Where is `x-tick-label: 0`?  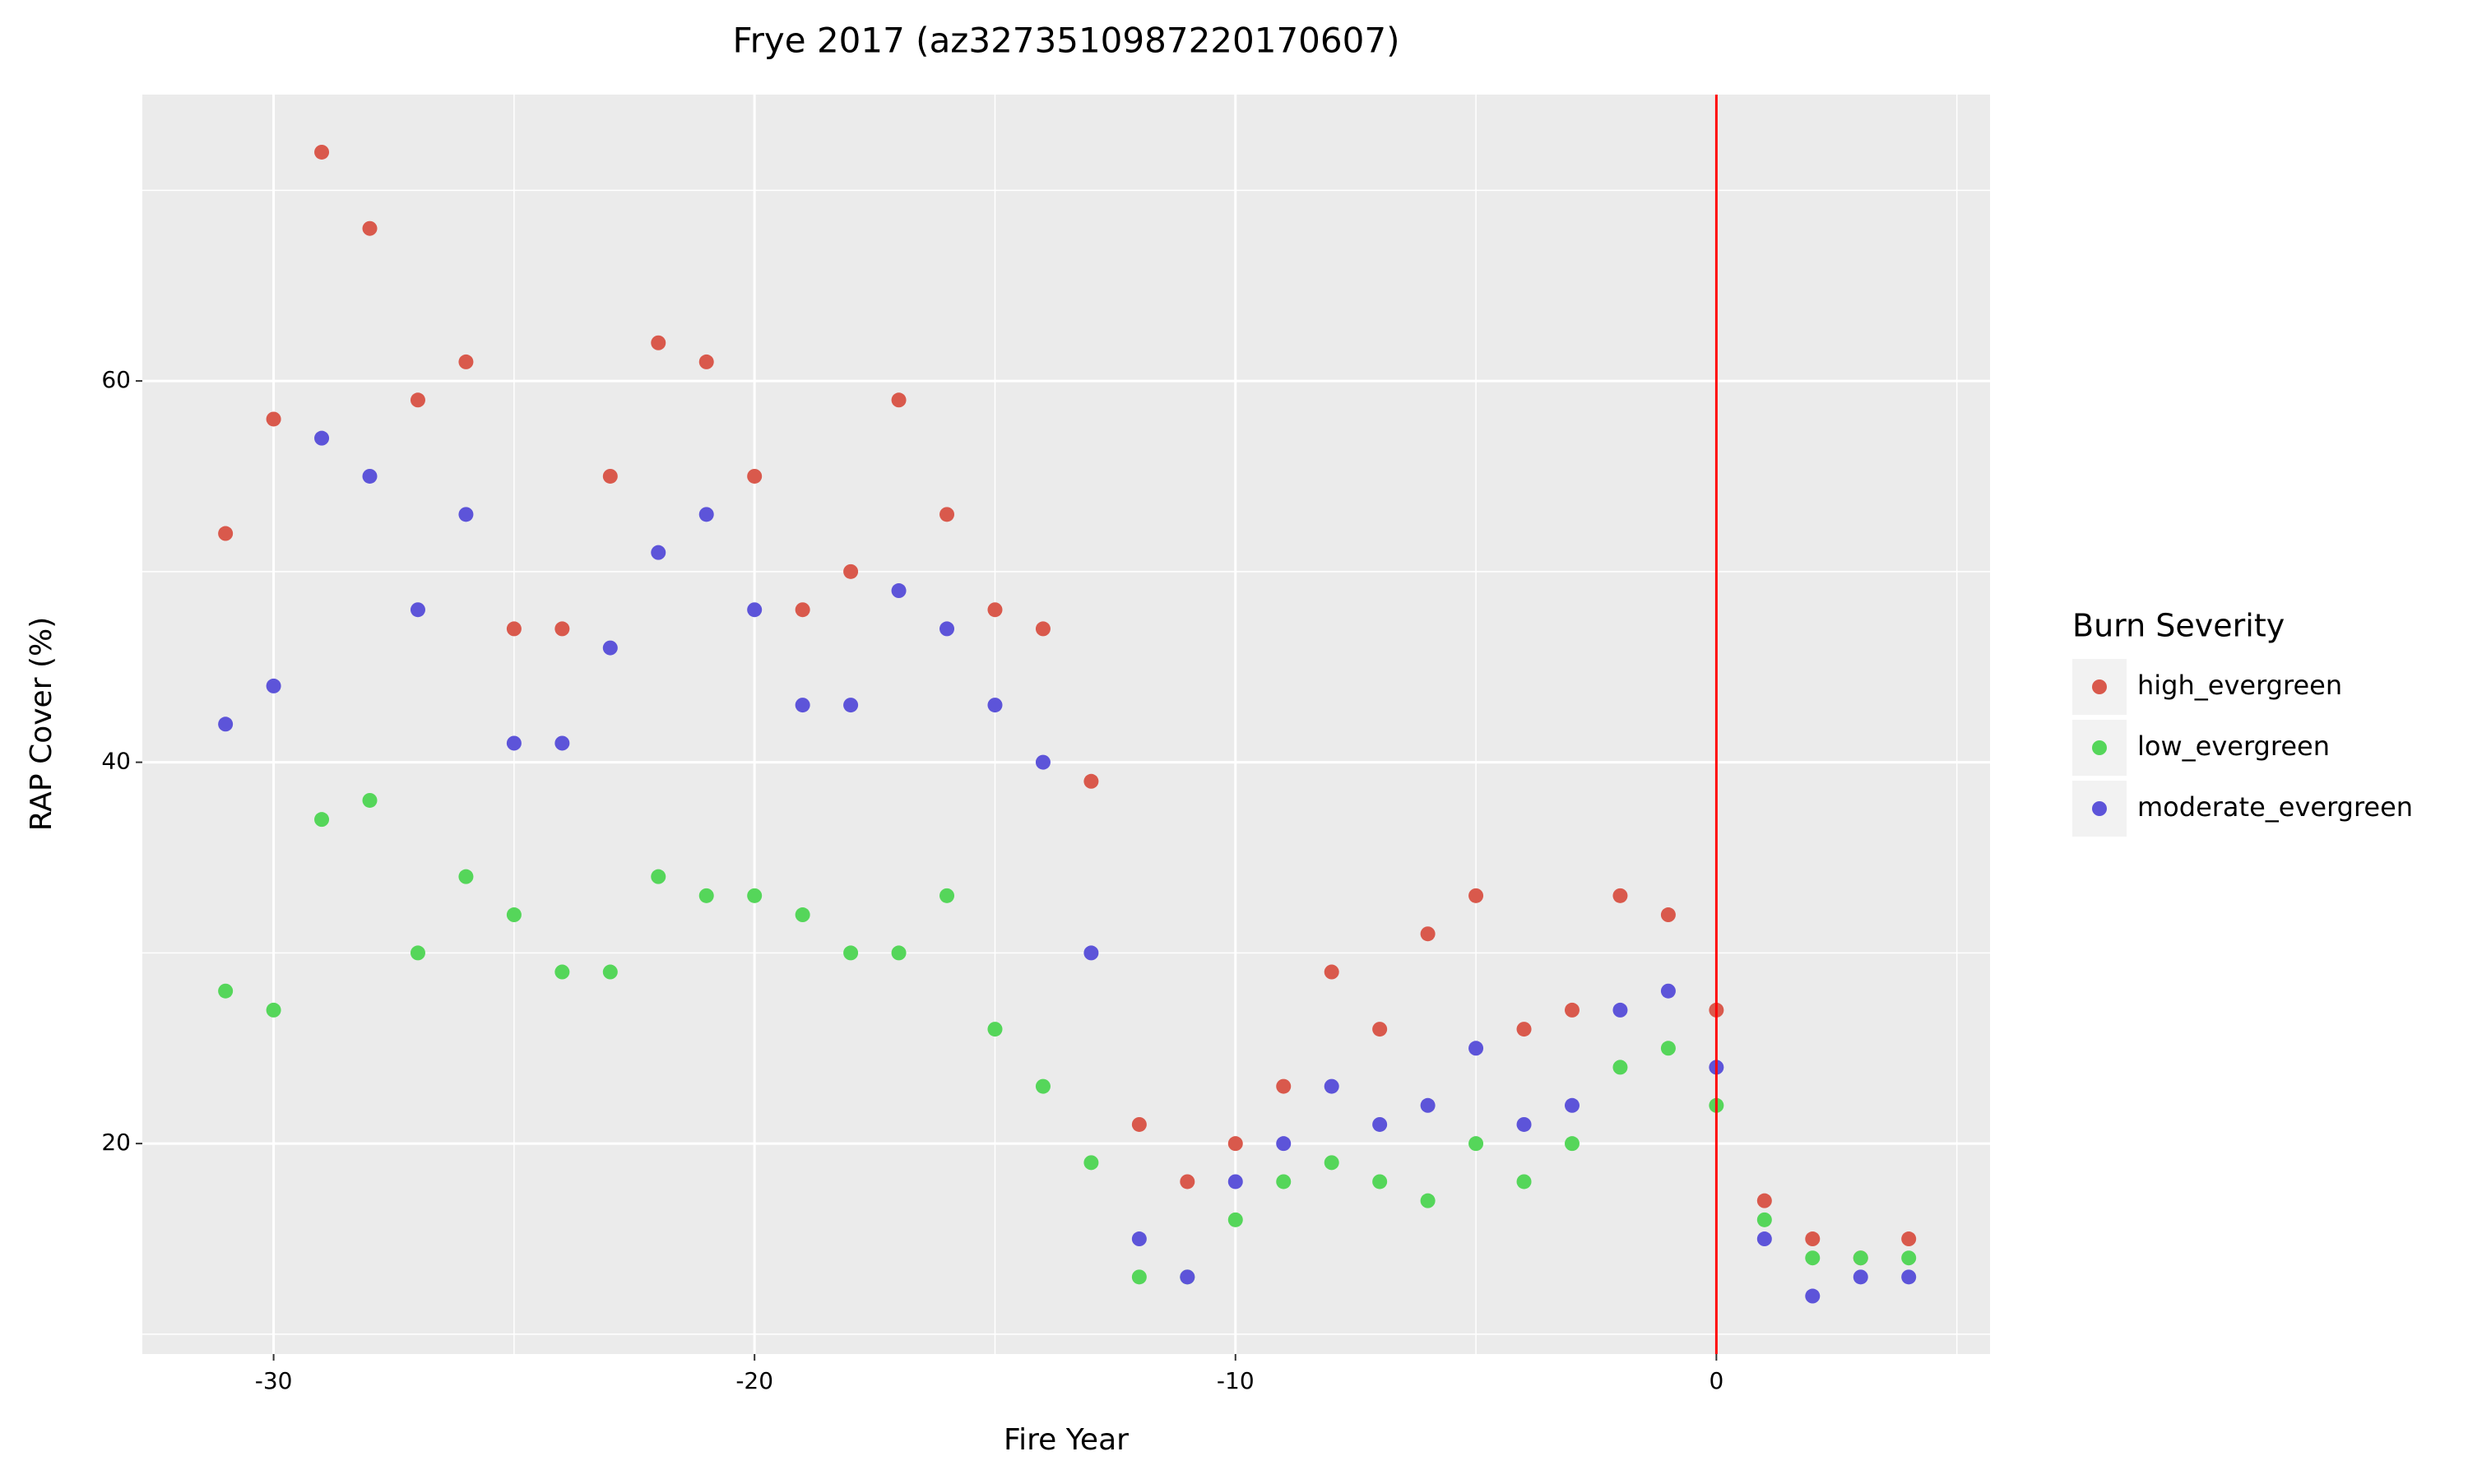
x-tick-label: 0 is located at coordinates (1716, 1380).